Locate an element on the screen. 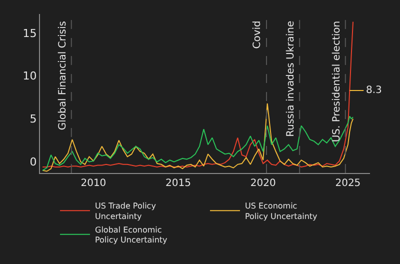 The height and width of the screenshot is (264, 400). annotation: 8.3 is located at coordinates (374, 90).